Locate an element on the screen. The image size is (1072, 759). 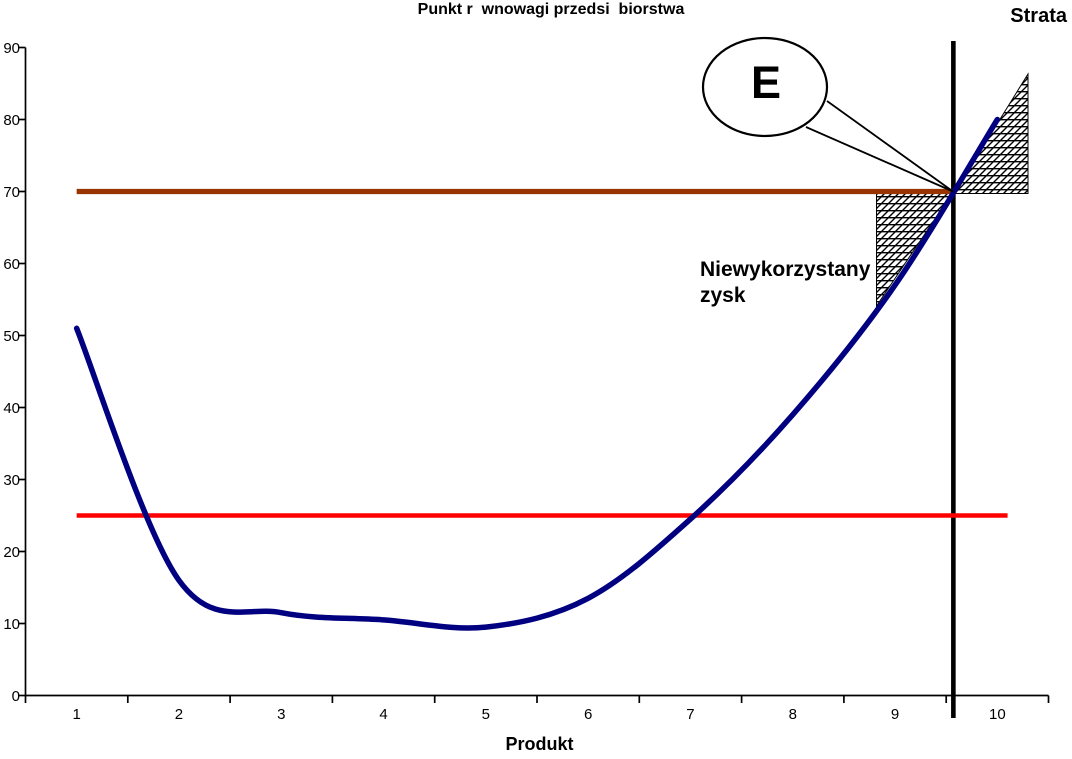
unused-profit-line1: Niewykorzystany is located at coordinates (785, 269).